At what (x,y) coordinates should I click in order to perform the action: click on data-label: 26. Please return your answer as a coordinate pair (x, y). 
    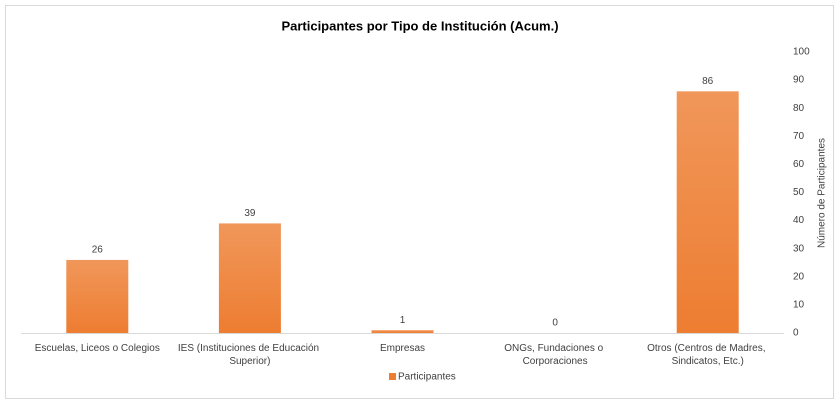
    Looking at the image, I should click on (98, 250).